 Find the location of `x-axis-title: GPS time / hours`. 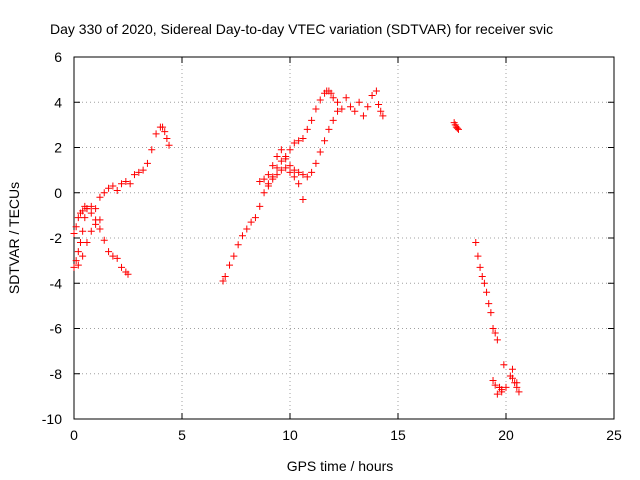

x-axis-title: GPS time / hours is located at coordinates (340, 466).